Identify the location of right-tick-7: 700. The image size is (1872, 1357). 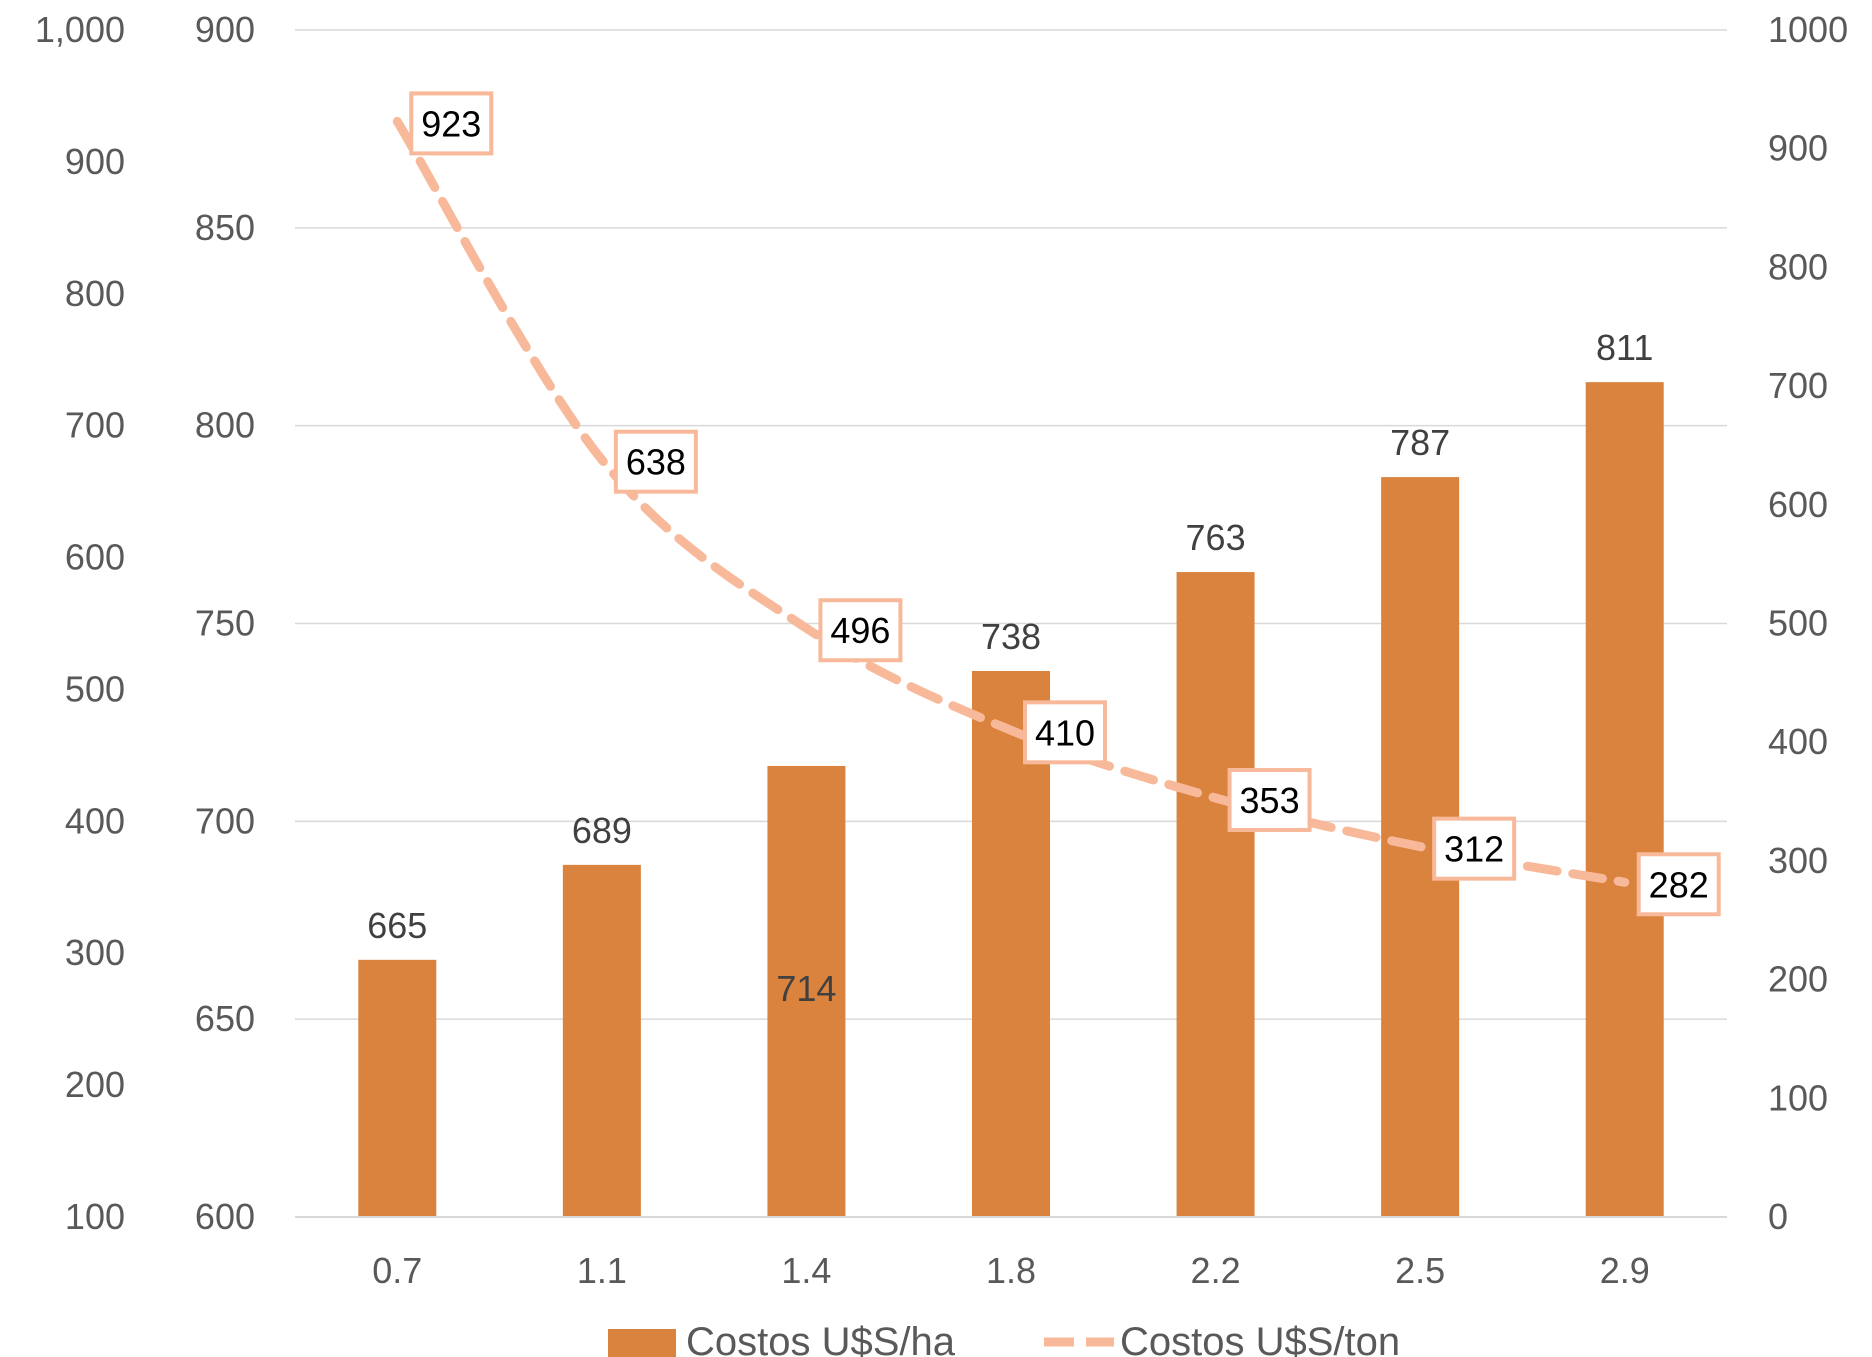
(1798, 385).